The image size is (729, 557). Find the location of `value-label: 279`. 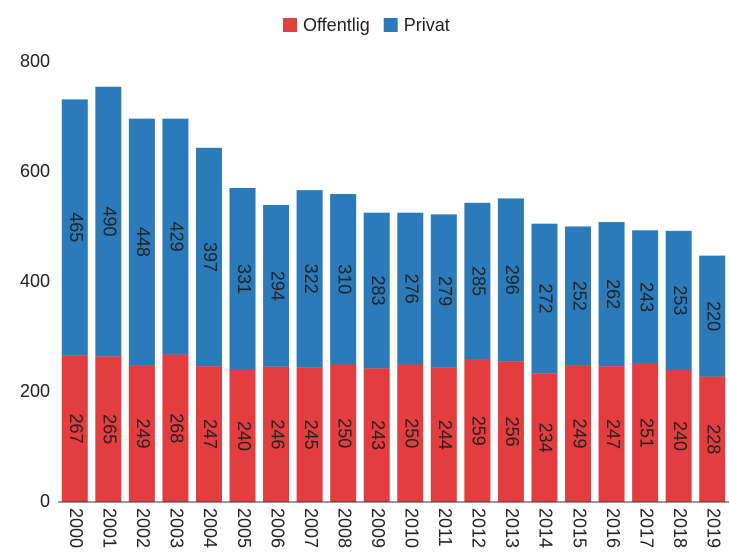

value-label: 279 is located at coordinates (445, 291).